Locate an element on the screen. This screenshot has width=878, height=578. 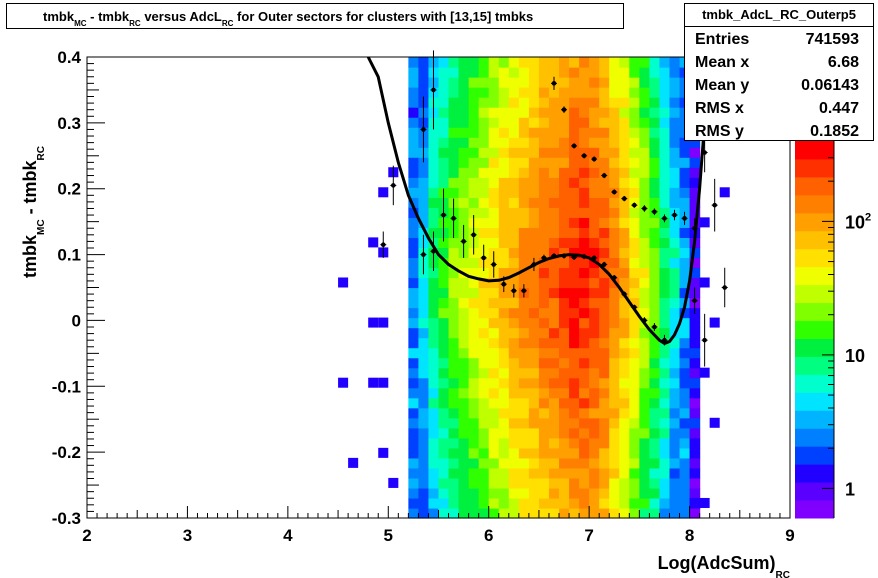
x-tick-label: 4 is located at coordinates (288, 535).